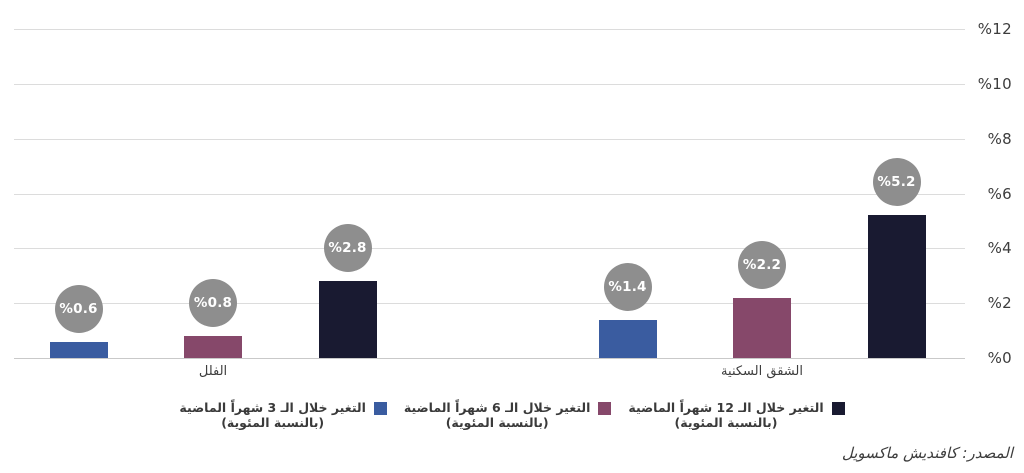  I want to click on y-axis-tick-label: %0, so click(999, 358).